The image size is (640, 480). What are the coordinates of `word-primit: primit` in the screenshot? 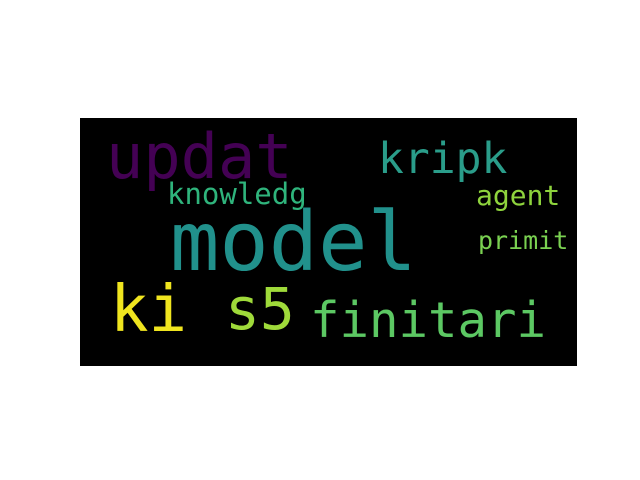 It's located at (523, 240).